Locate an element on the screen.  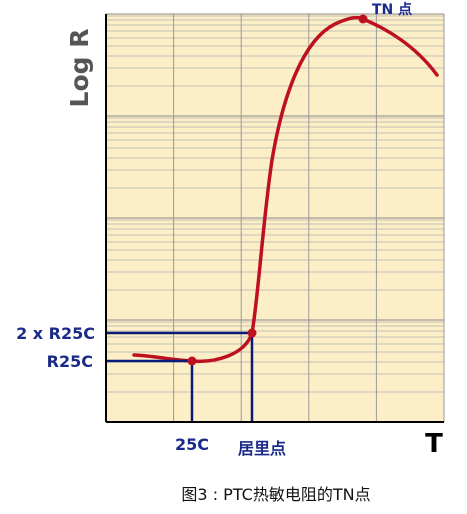
x-marker-curie: 居里点 is located at coordinates (262, 448).